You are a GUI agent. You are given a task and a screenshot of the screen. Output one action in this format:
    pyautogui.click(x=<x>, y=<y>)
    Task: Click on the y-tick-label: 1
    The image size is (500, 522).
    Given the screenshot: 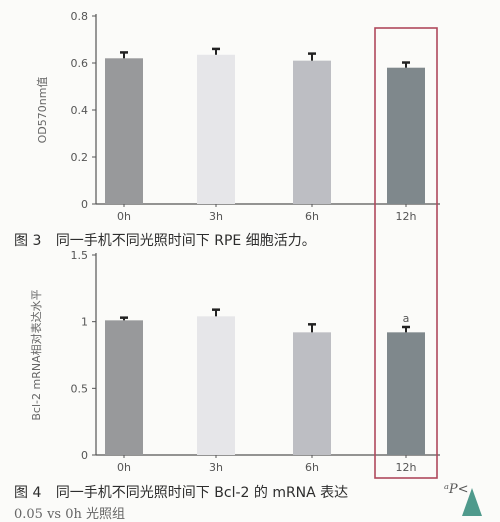 What is the action you would take?
    pyautogui.click(x=84, y=322)
    